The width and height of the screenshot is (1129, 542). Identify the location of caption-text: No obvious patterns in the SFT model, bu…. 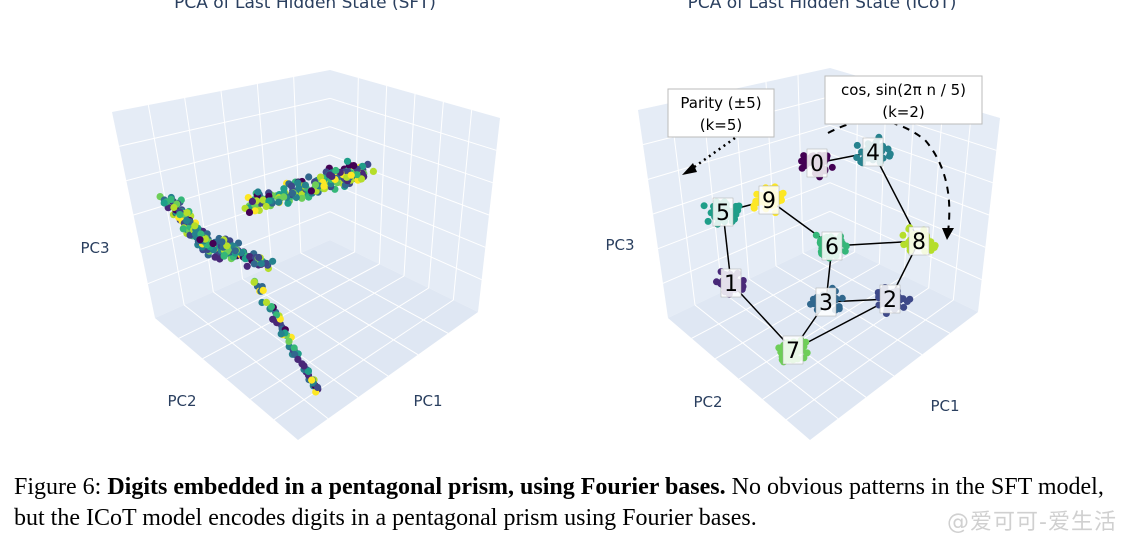
(559, 502).